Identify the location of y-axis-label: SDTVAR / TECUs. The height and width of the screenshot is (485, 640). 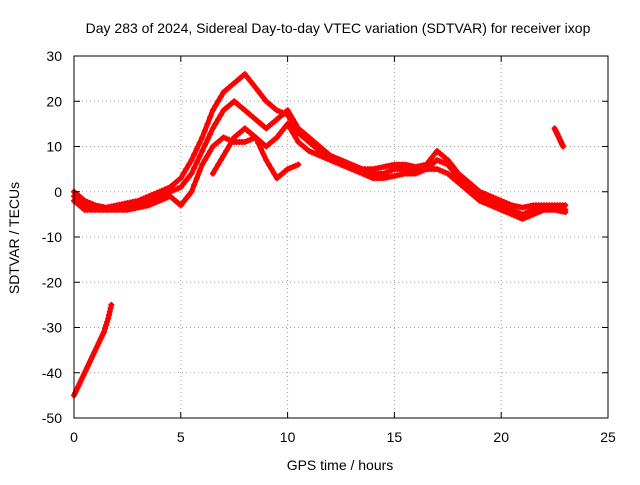
(14, 238).